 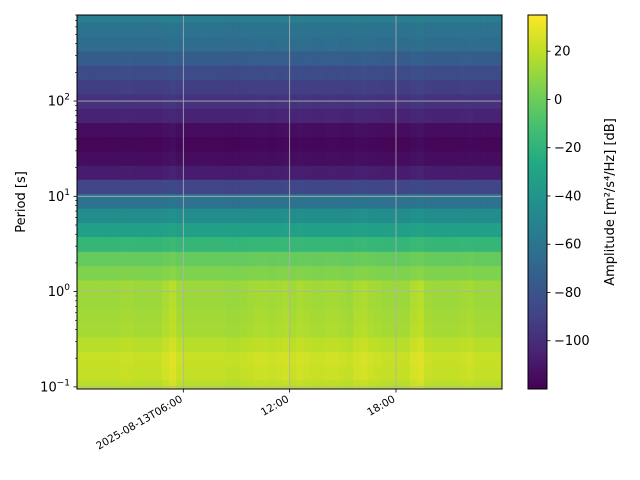 I want to click on y-tick-exponent: −1, so click(x=63, y=383).